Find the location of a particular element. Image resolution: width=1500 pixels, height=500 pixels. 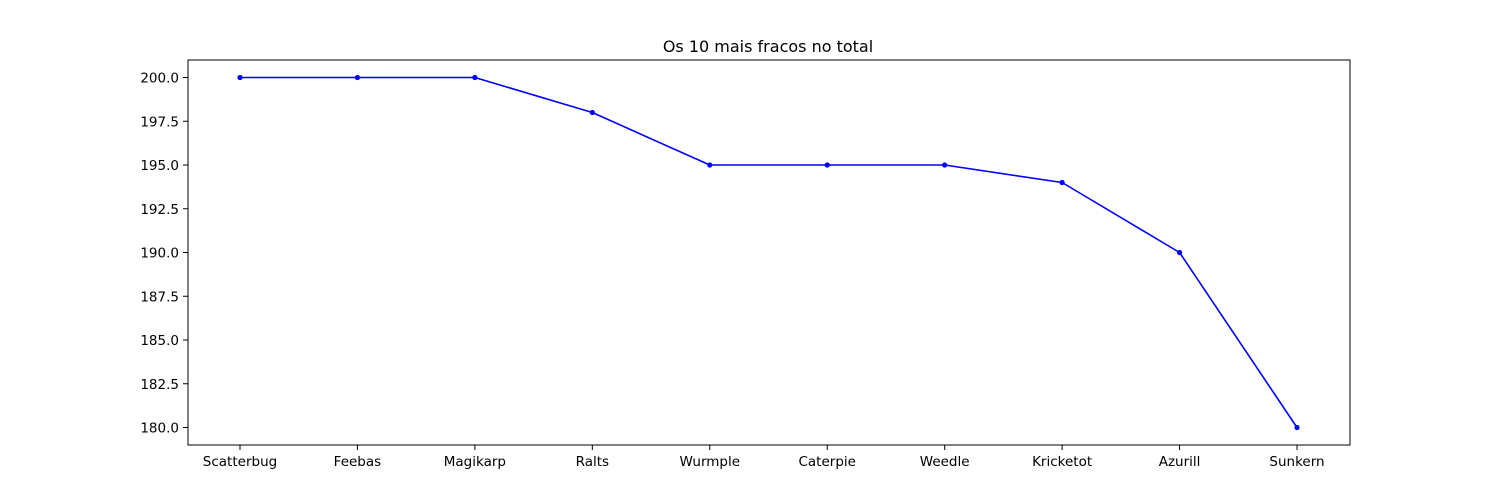

data-point-azurill is located at coordinates (1179, 252).